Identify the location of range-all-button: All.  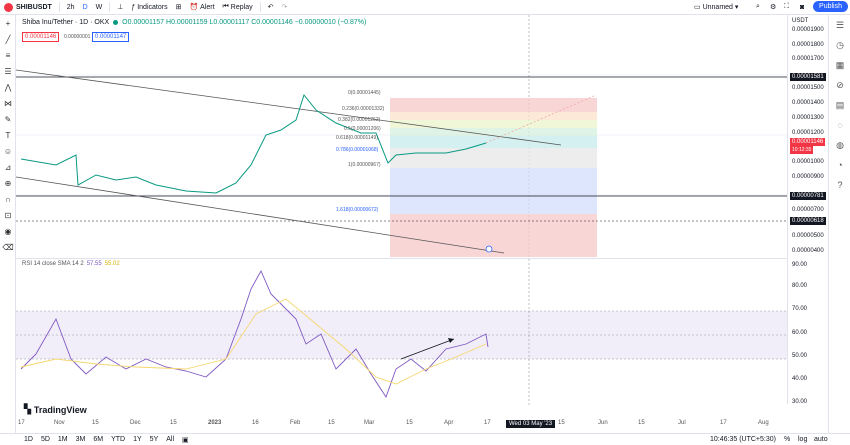
(170, 439).